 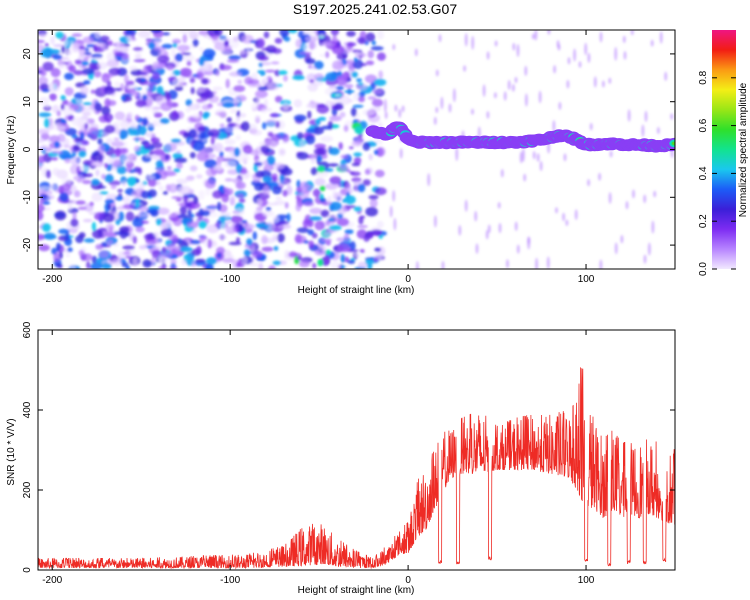 I want to click on y-tick-label: 0, so click(x=27, y=570).